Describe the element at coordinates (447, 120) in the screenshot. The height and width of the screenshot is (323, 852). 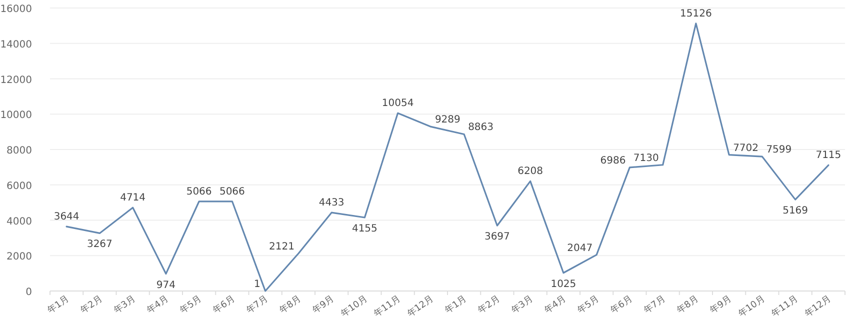
I see `data-label: 9289` at that location.